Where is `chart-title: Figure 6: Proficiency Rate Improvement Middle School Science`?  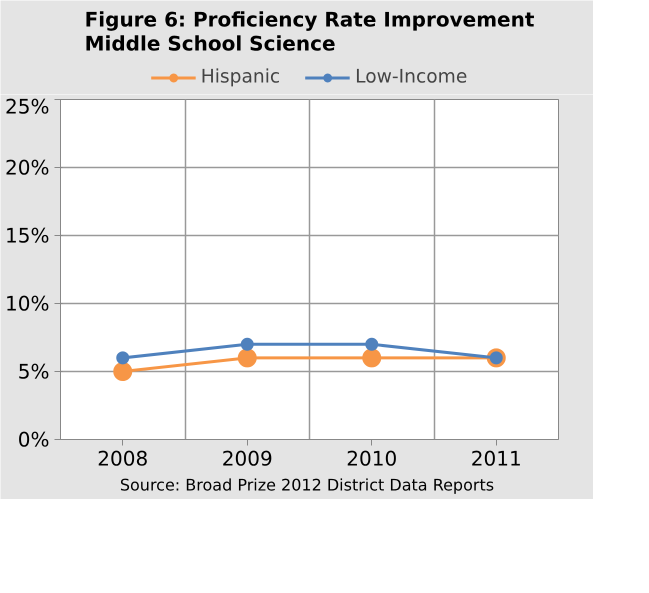 chart-title: Figure 6: Proficiency Rate Improvement Middle School Science is located at coordinates (309, 32).